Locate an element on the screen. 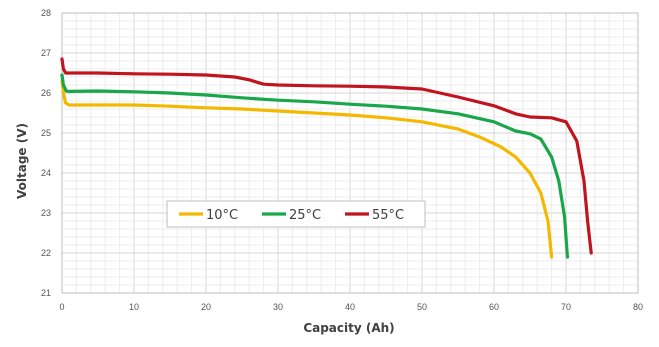  legend-box is located at coordinates (296, 214).